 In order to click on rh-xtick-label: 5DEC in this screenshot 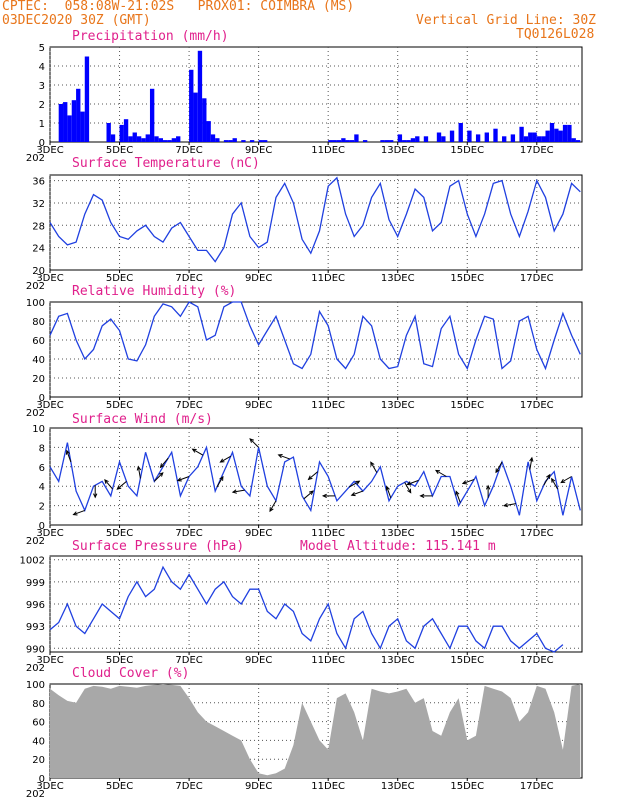, I will do `click(119, 405)`.